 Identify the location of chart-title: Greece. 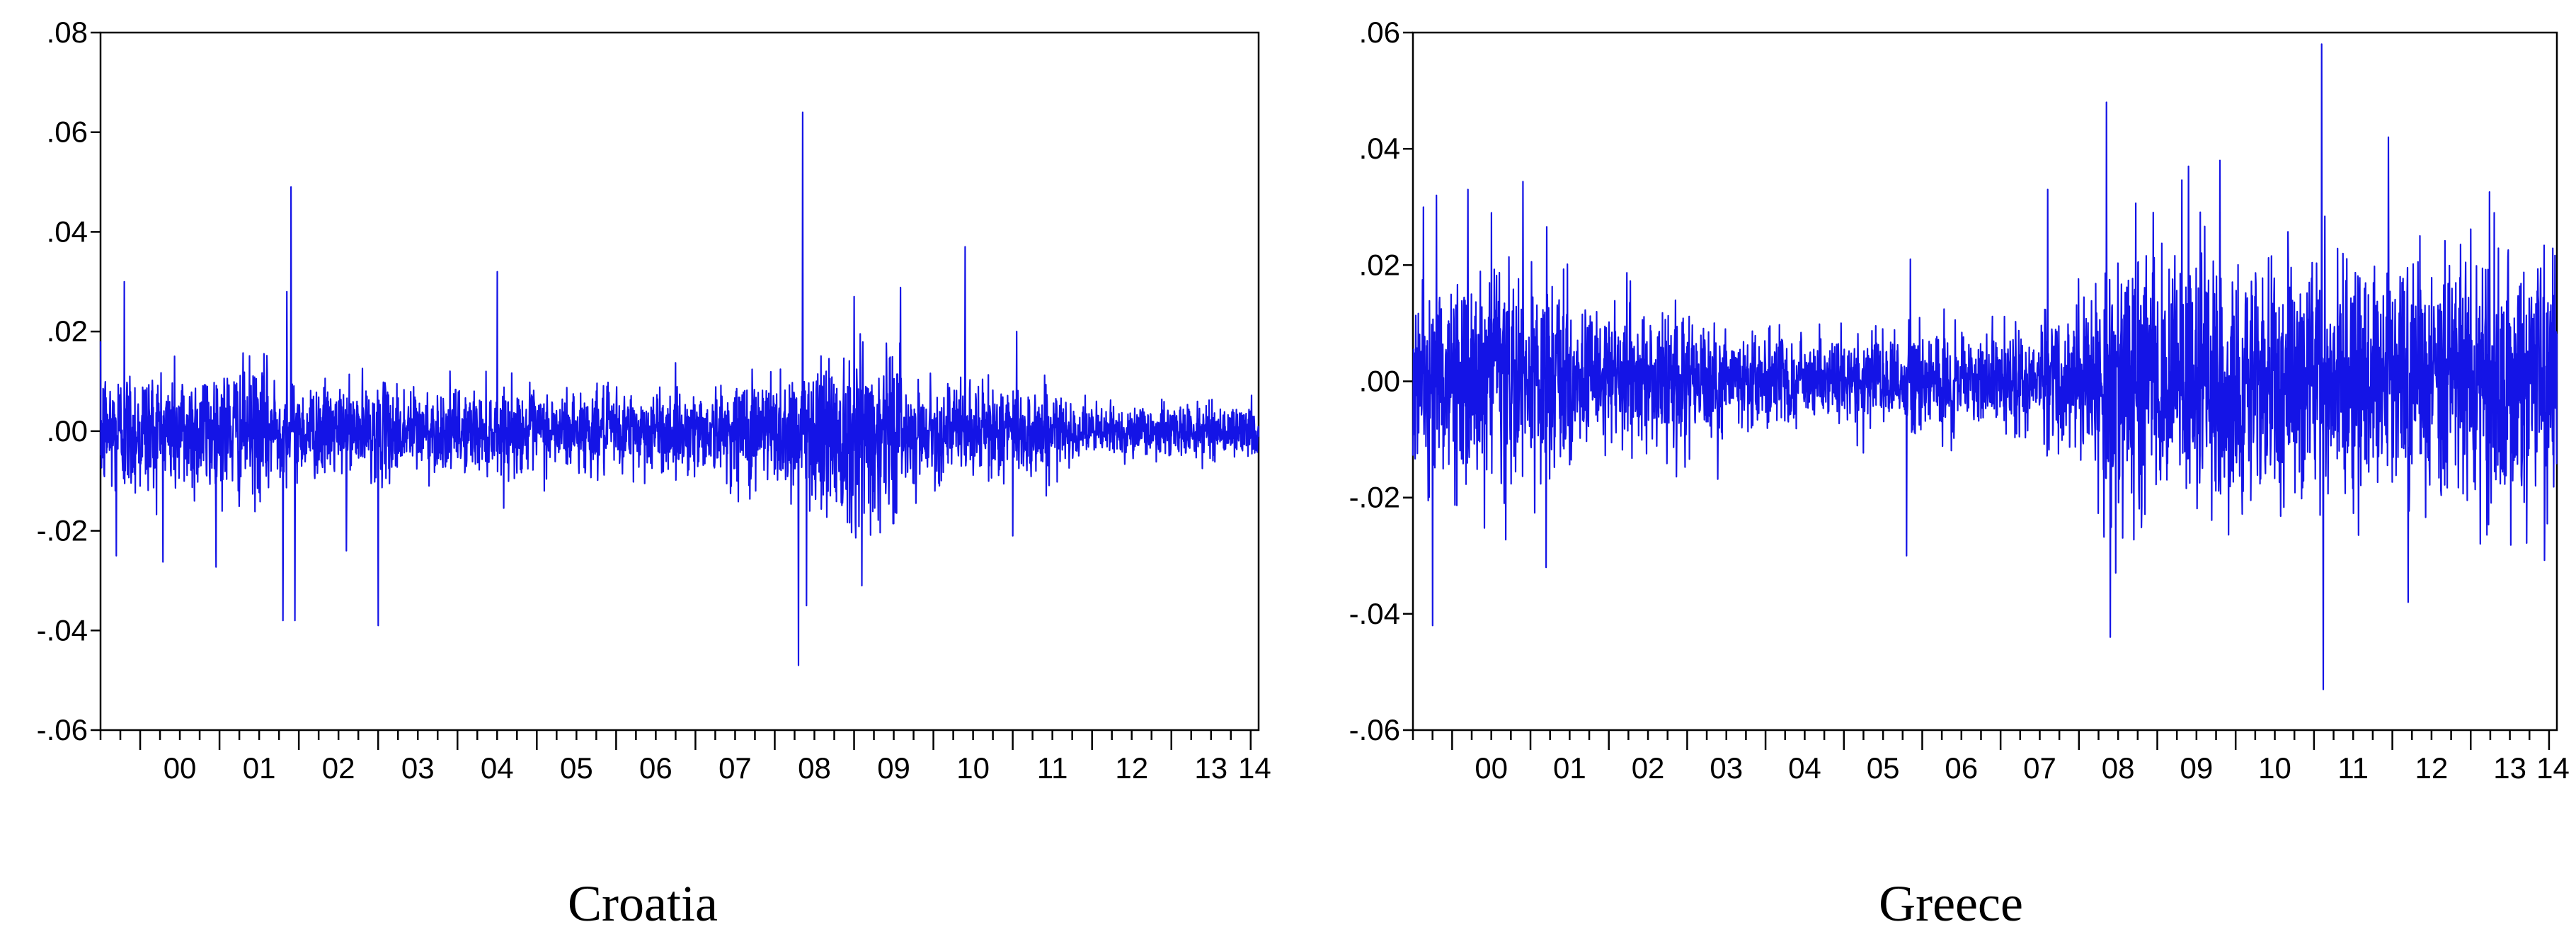
(1951, 903).